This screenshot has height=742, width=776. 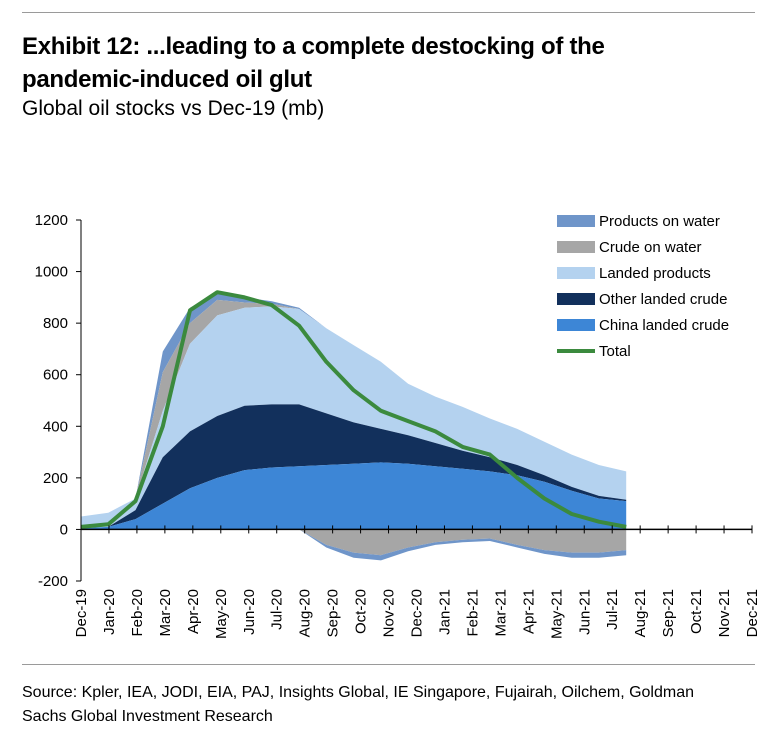 What do you see at coordinates (53, 581) in the screenshot?
I see `y-tick-label: -200` at bounding box center [53, 581].